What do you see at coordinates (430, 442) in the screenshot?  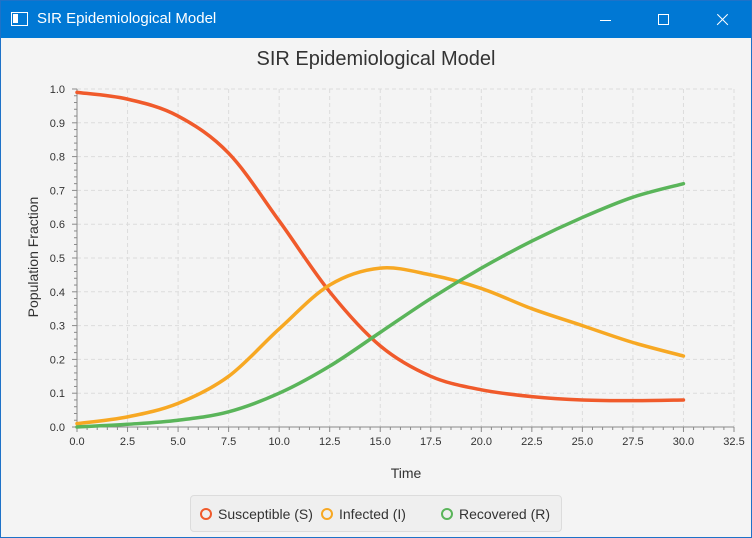 I see `x-tick-label: 17.5` at bounding box center [430, 442].